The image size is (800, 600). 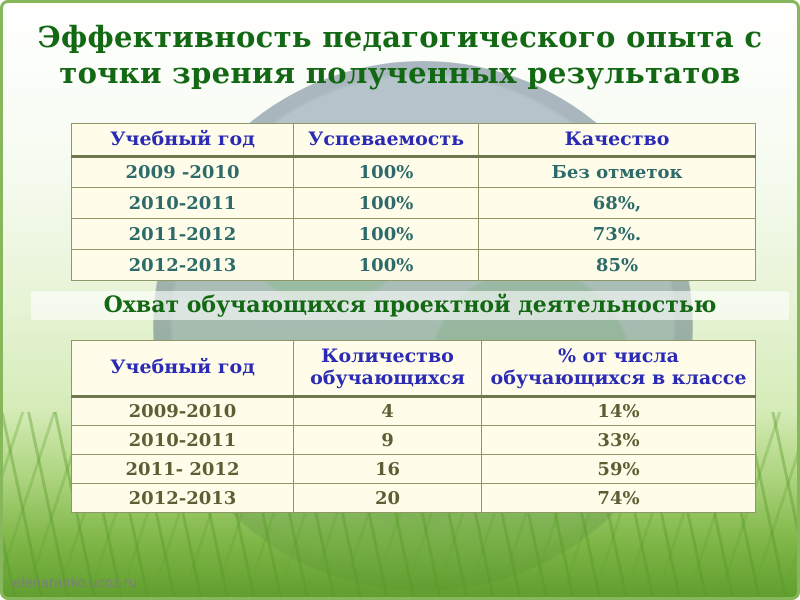 What do you see at coordinates (617, 234) in the screenshot?
I see `table-cell: 73%.` at bounding box center [617, 234].